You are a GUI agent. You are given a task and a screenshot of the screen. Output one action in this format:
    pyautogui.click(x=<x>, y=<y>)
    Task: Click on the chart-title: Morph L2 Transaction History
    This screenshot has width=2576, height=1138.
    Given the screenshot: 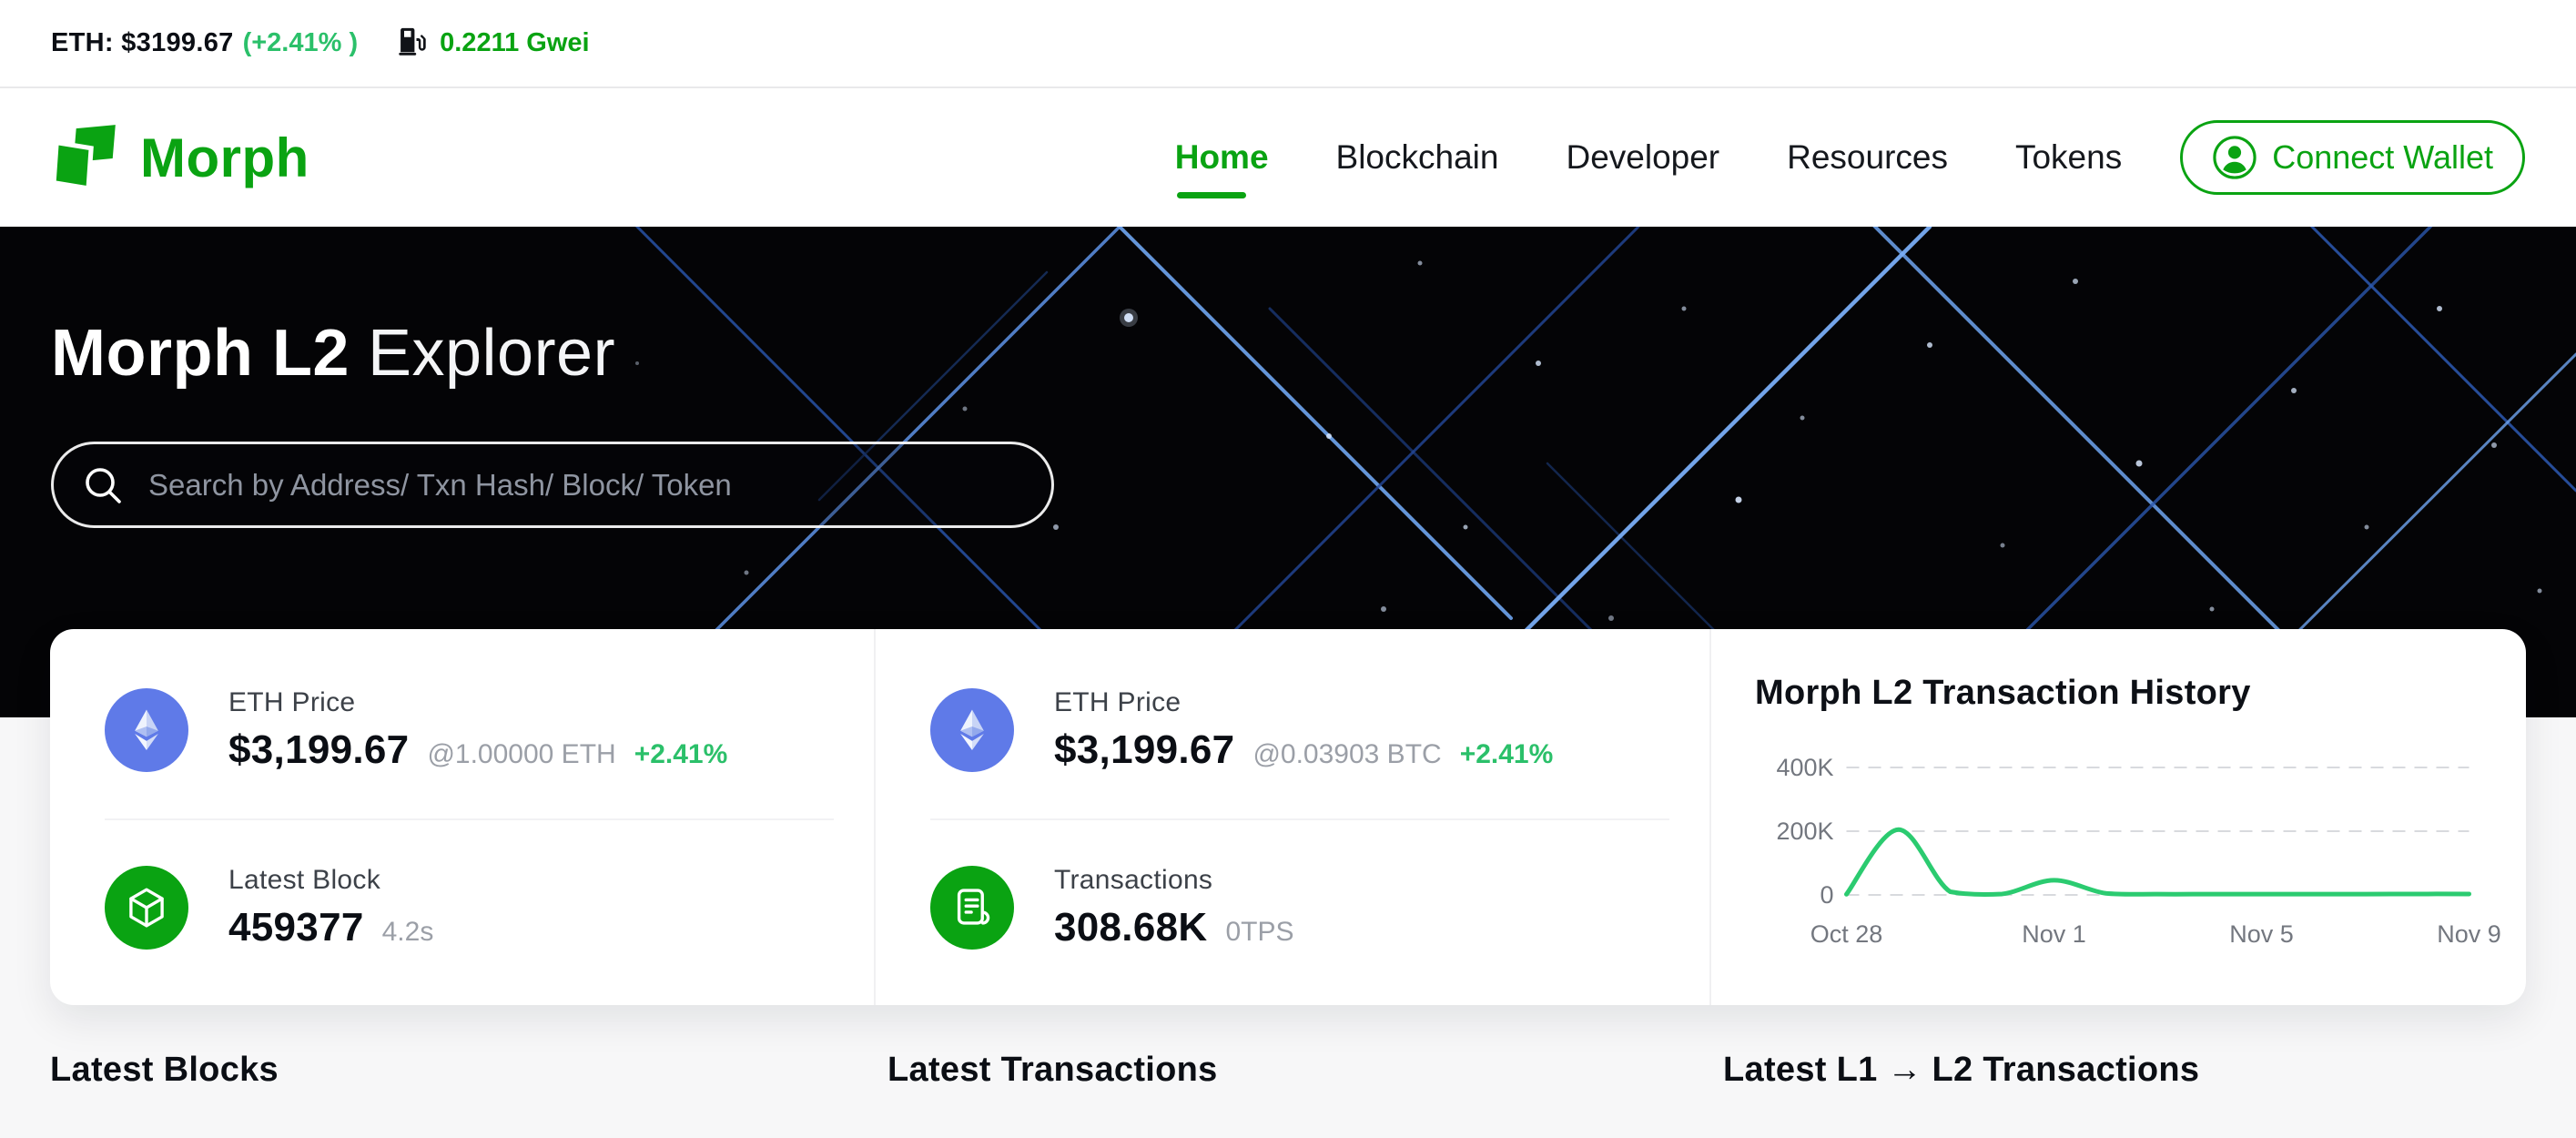 What is the action you would take?
    pyautogui.click(x=2003, y=693)
    